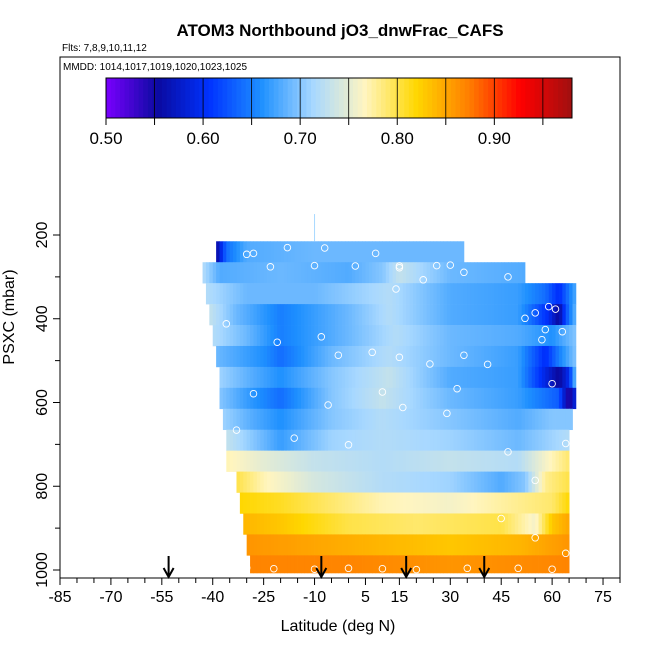 The height and width of the screenshot is (650, 650). Describe the element at coordinates (42, 318) in the screenshot. I see `y-tick-label: 400` at that location.